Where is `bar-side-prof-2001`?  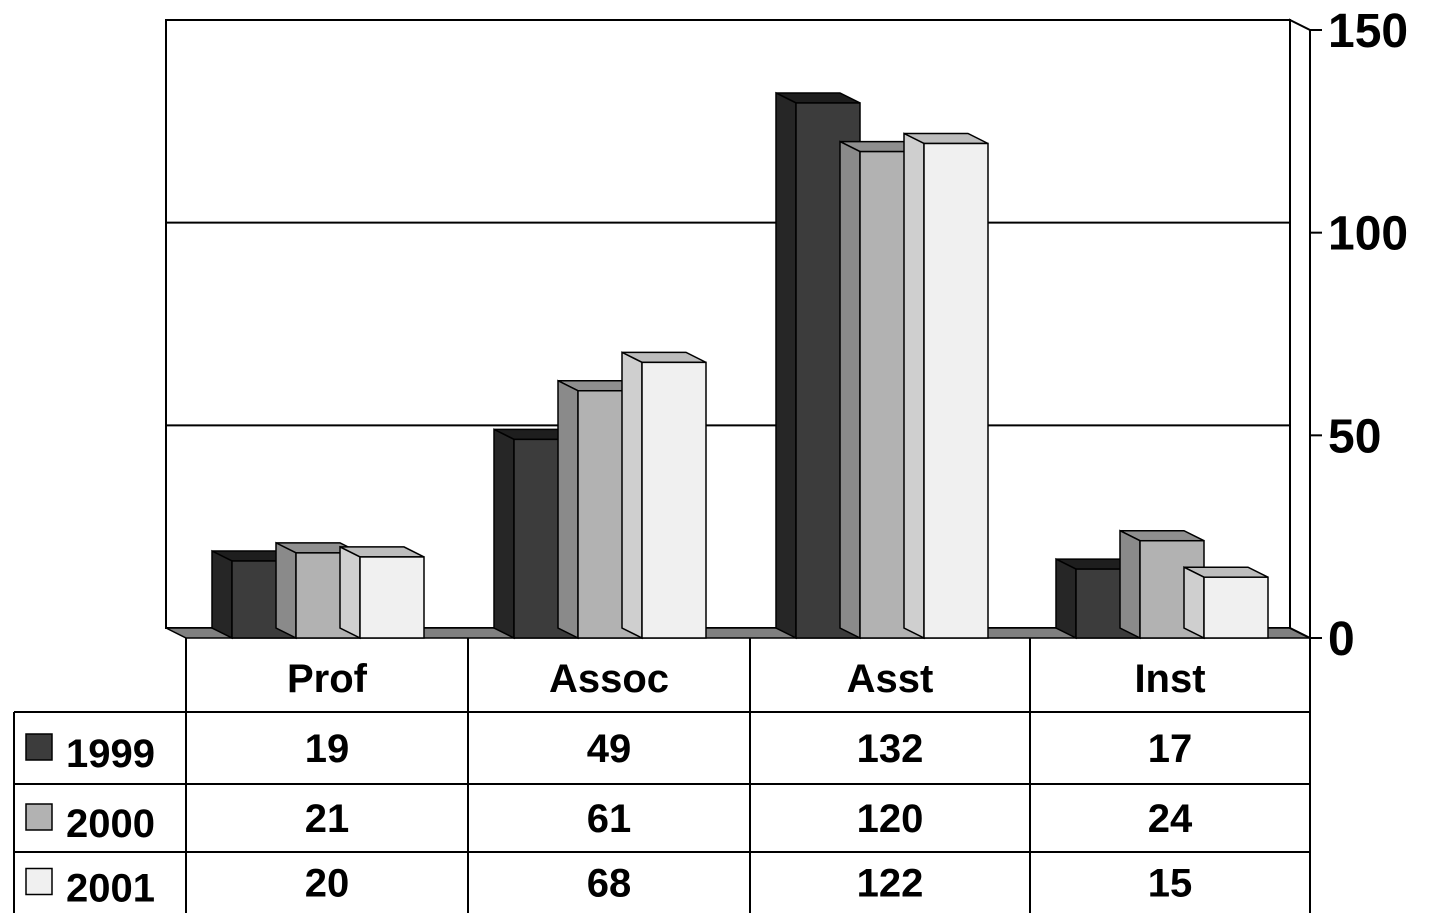
bar-side-prof-2001 is located at coordinates (350, 592).